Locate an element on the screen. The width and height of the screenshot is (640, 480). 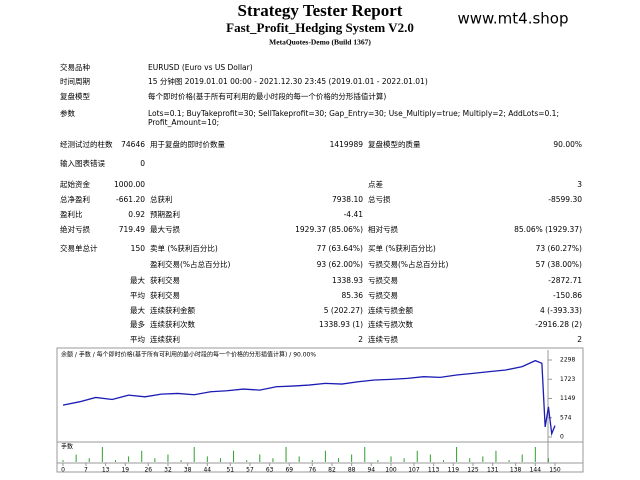
stat-value: 85.36 is located at coordinates (353, 295).